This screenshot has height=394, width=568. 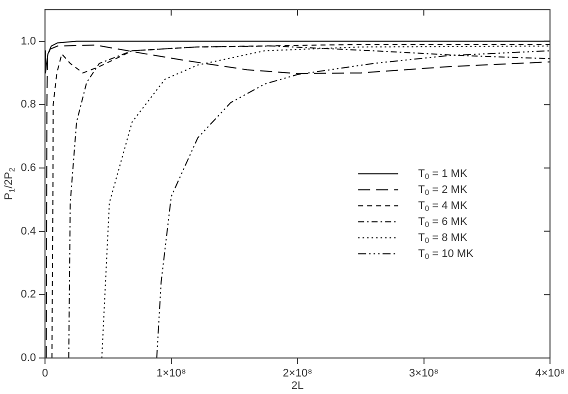 What do you see at coordinates (550, 374) in the screenshot?
I see `x-tick-label: 4×10⁸` at bounding box center [550, 374].